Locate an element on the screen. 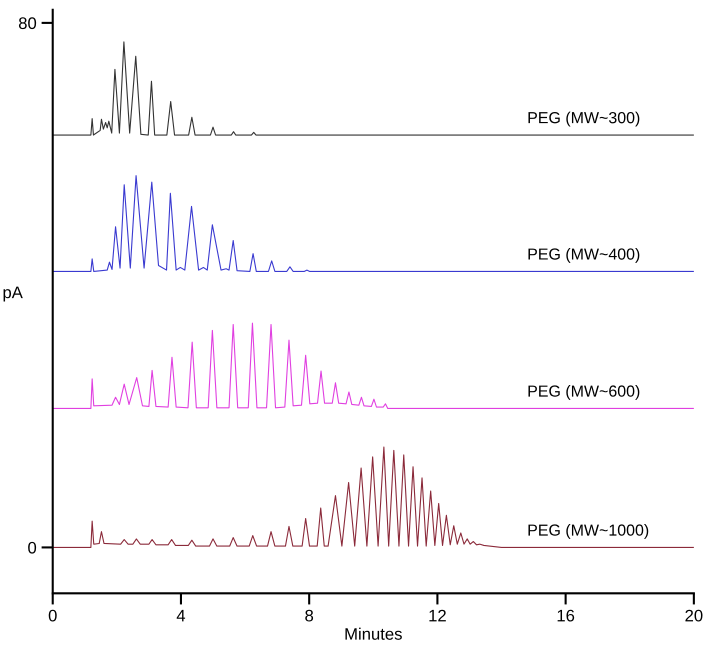 This screenshot has height=652, width=703. x-tick-label: 16 is located at coordinates (566, 616).